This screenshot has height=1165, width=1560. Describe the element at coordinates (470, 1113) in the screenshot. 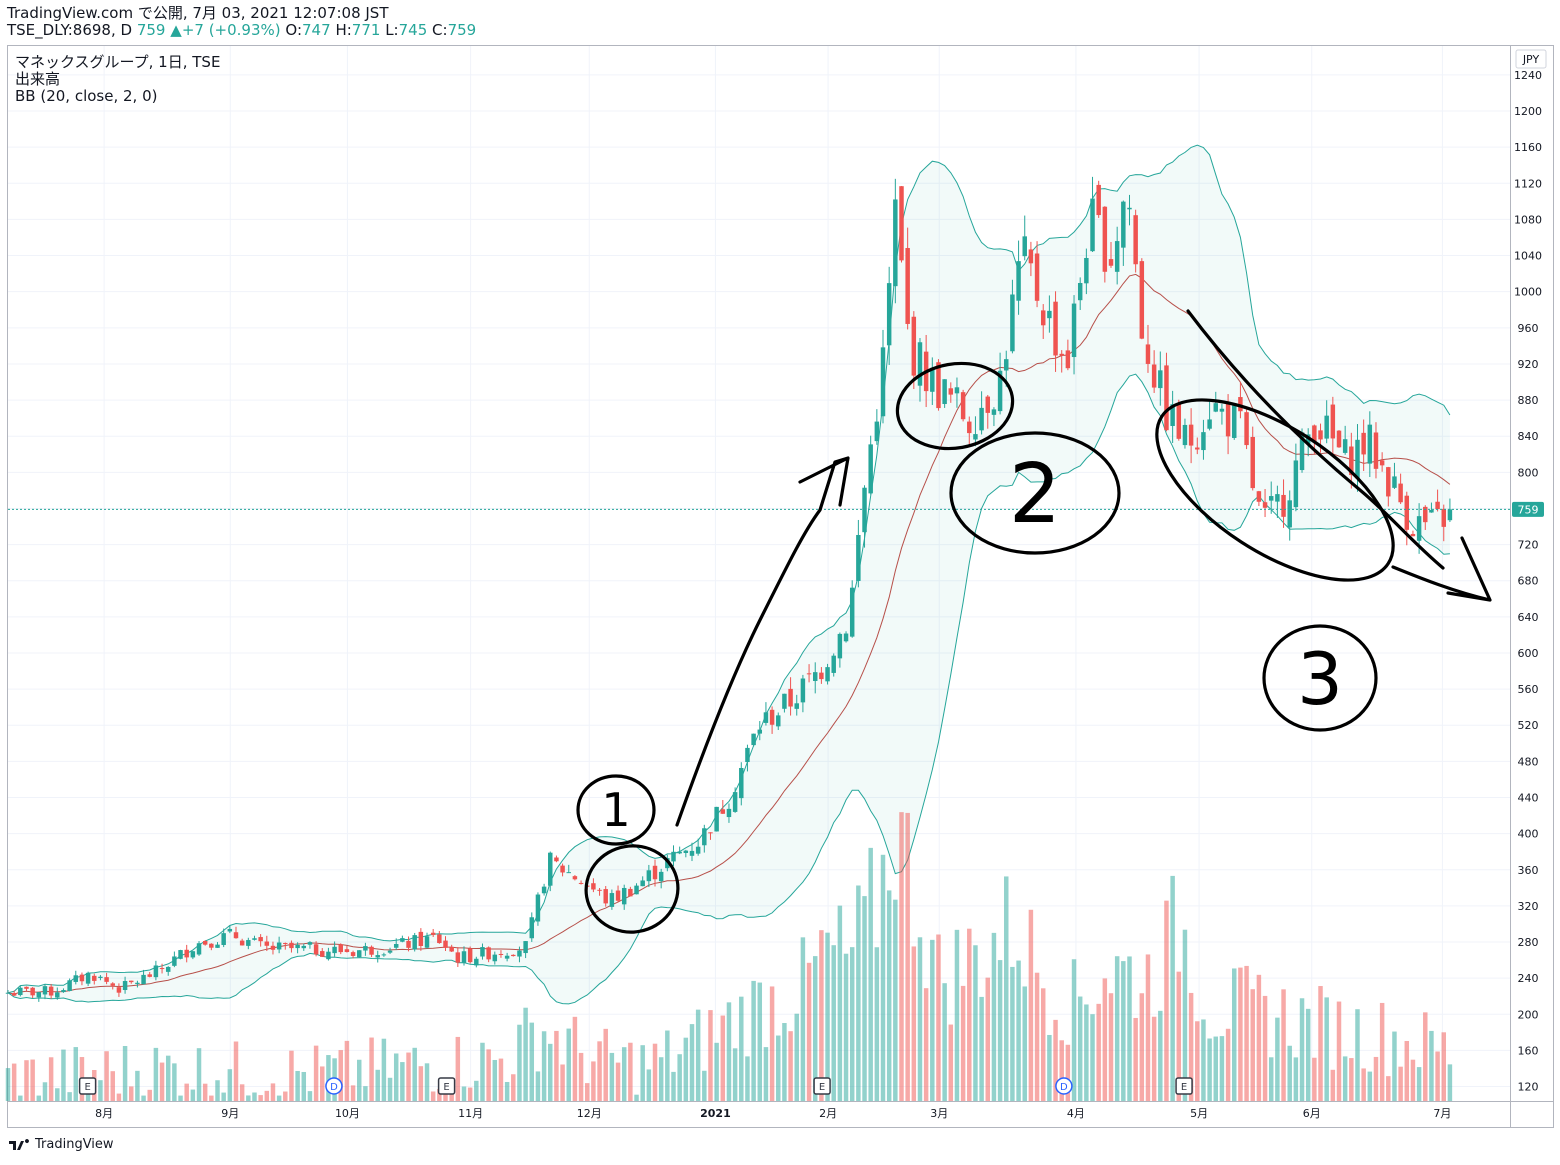

I see `time-tick-label: 11月` at that location.